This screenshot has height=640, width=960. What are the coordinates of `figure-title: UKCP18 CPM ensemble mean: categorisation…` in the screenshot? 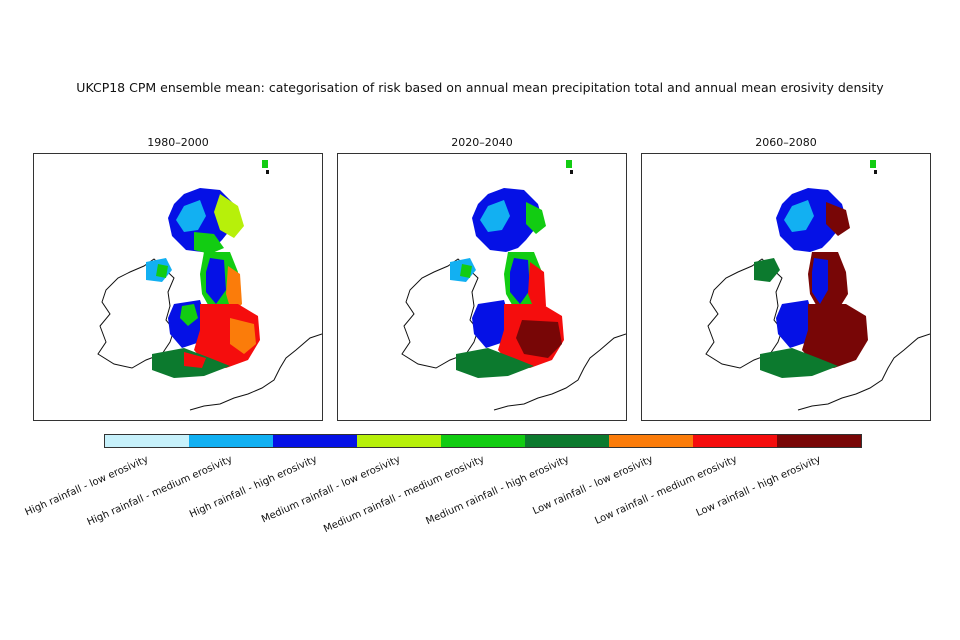 It's located at (480, 87).